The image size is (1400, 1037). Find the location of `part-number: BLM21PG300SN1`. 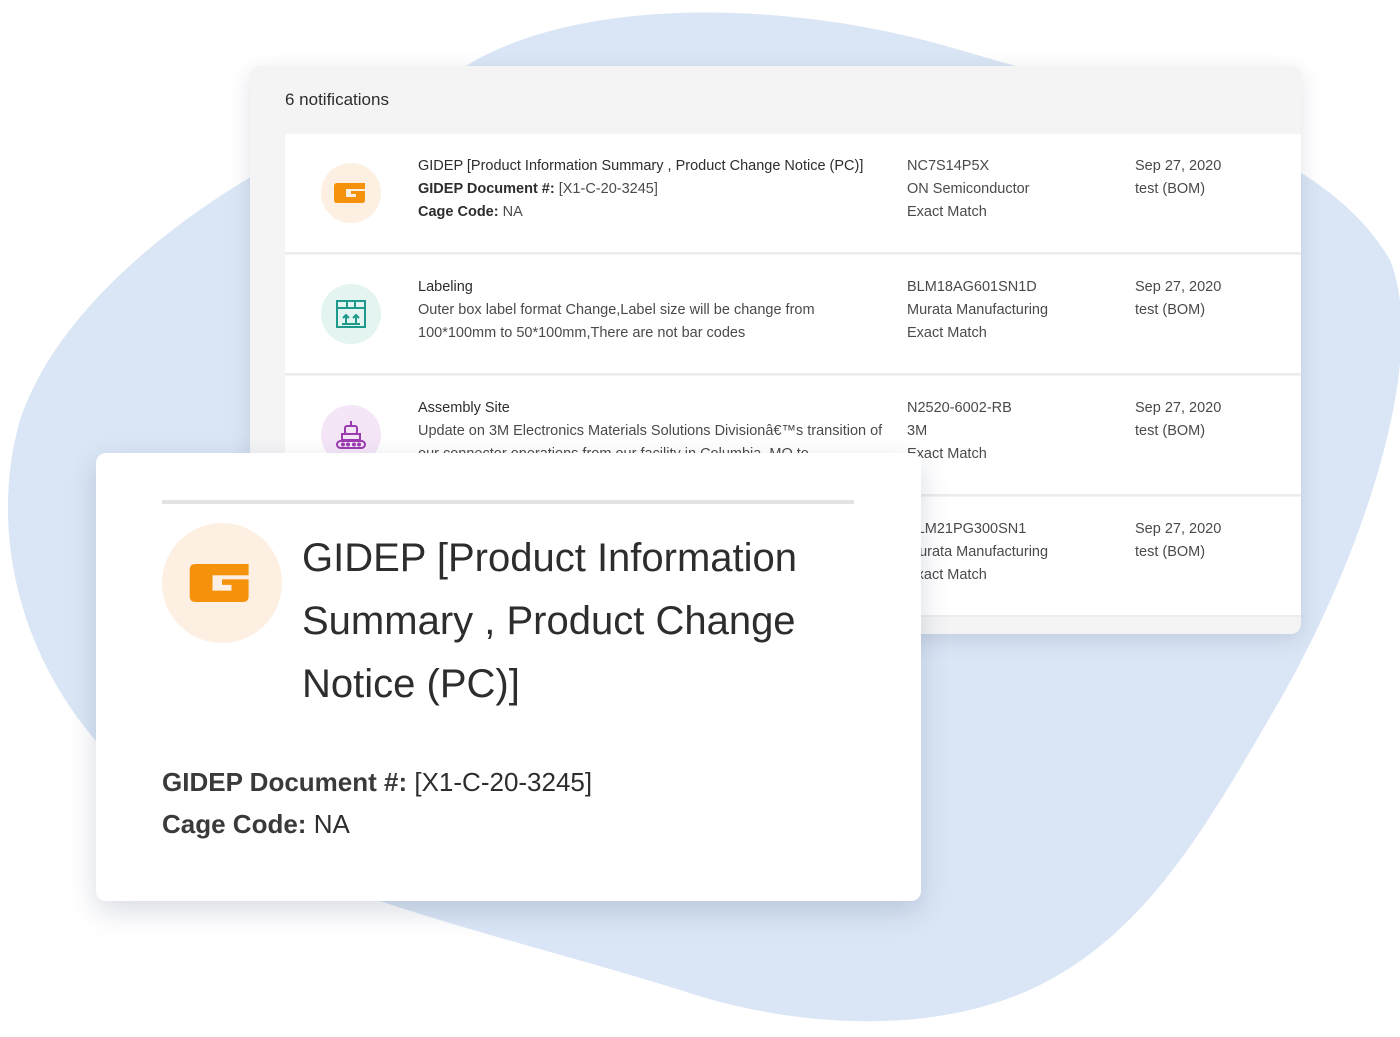

part-number: BLM21PG300SN1 is located at coordinates (967, 529).